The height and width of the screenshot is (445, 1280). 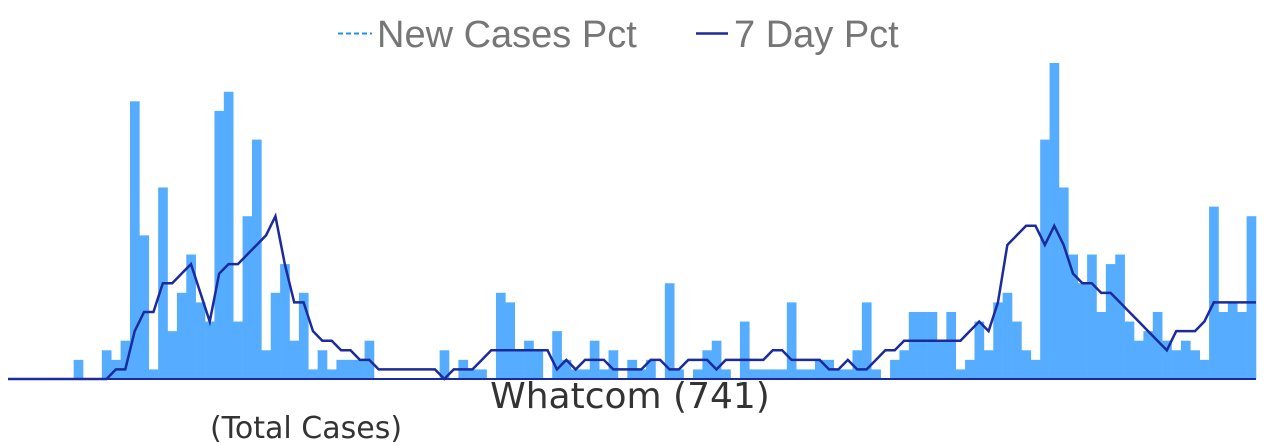 I want to click on chart-title: Whatcom (741), so click(x=630, y=396).